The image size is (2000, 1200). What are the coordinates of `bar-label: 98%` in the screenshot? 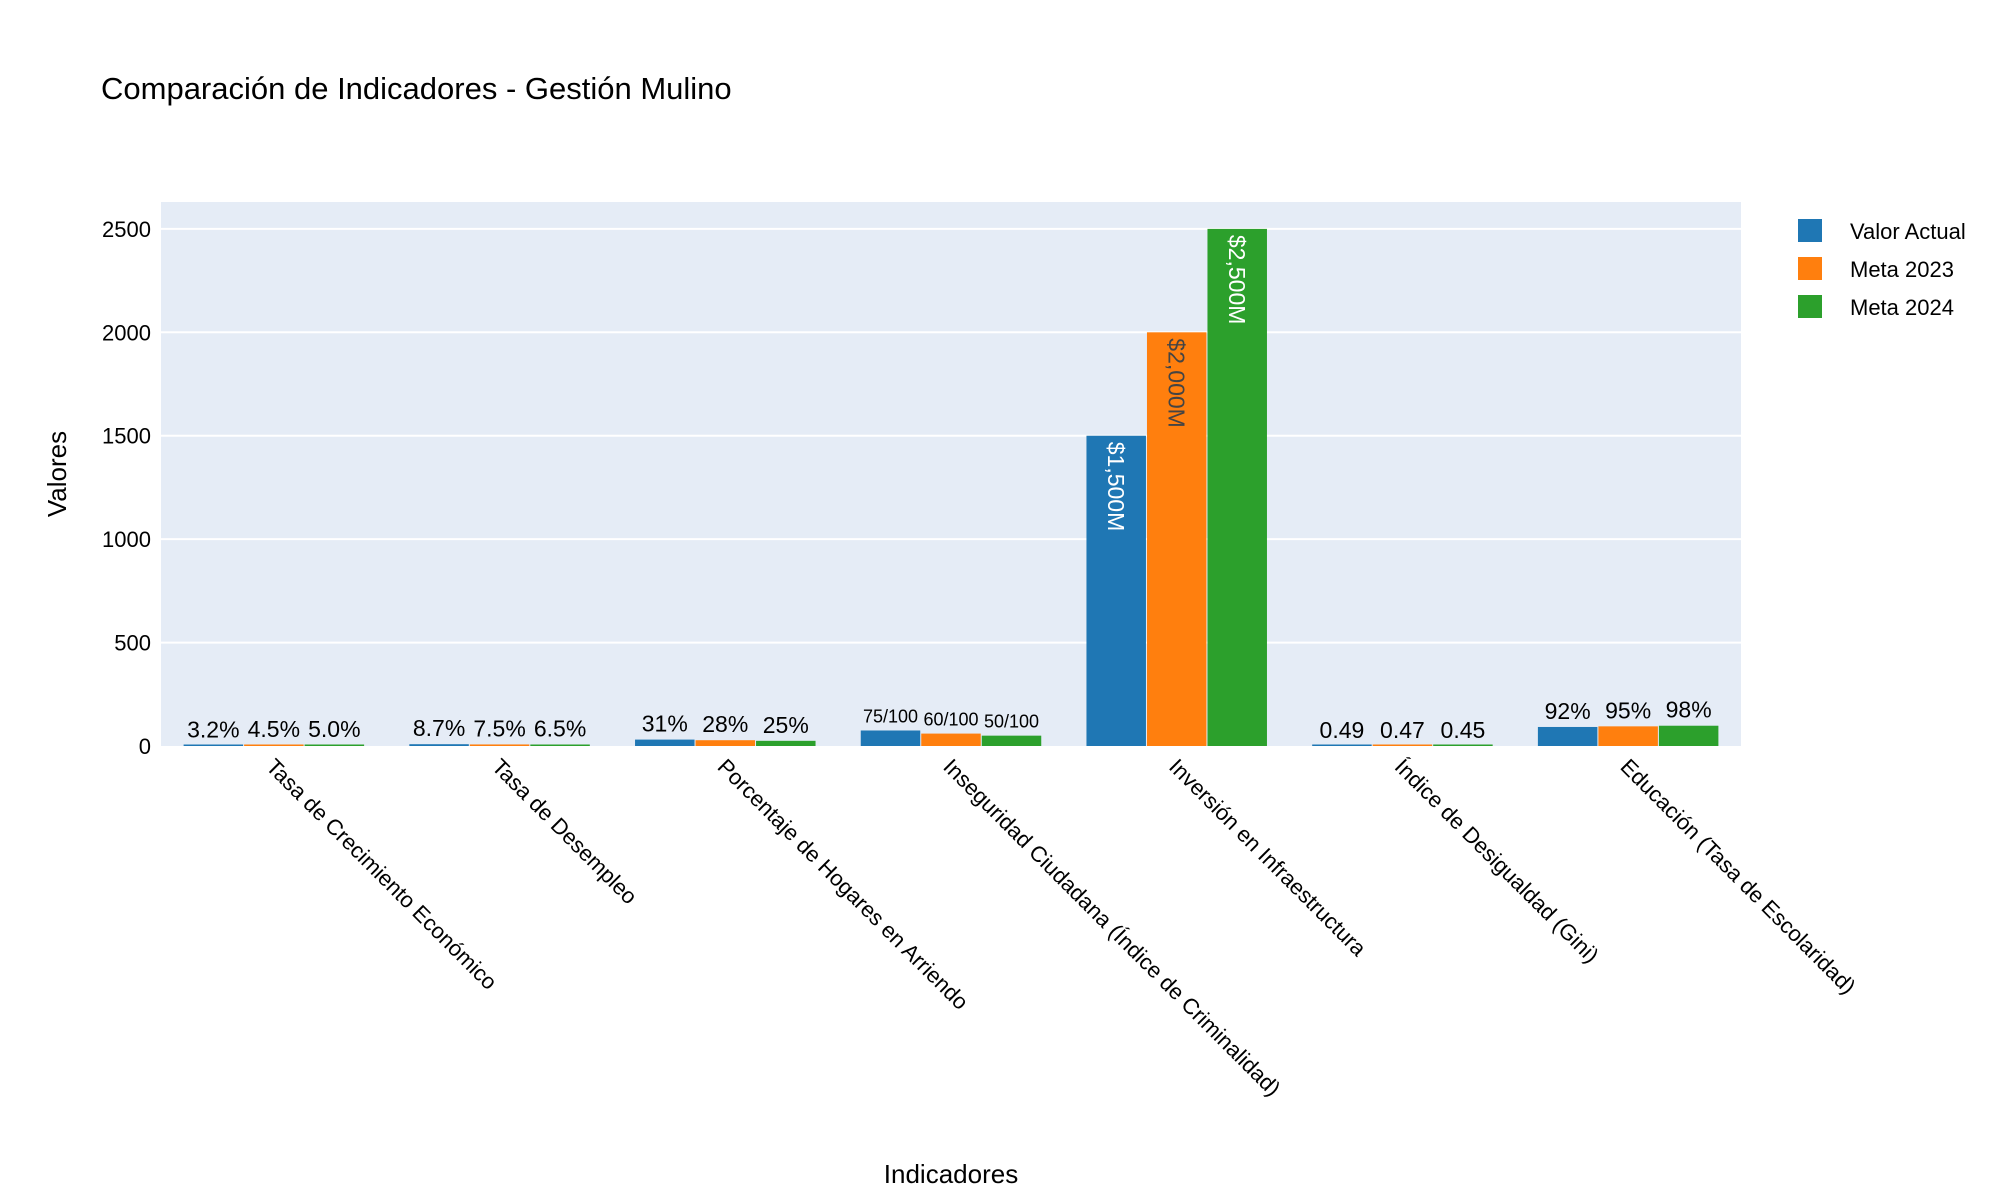 It's located at (1689, 710).